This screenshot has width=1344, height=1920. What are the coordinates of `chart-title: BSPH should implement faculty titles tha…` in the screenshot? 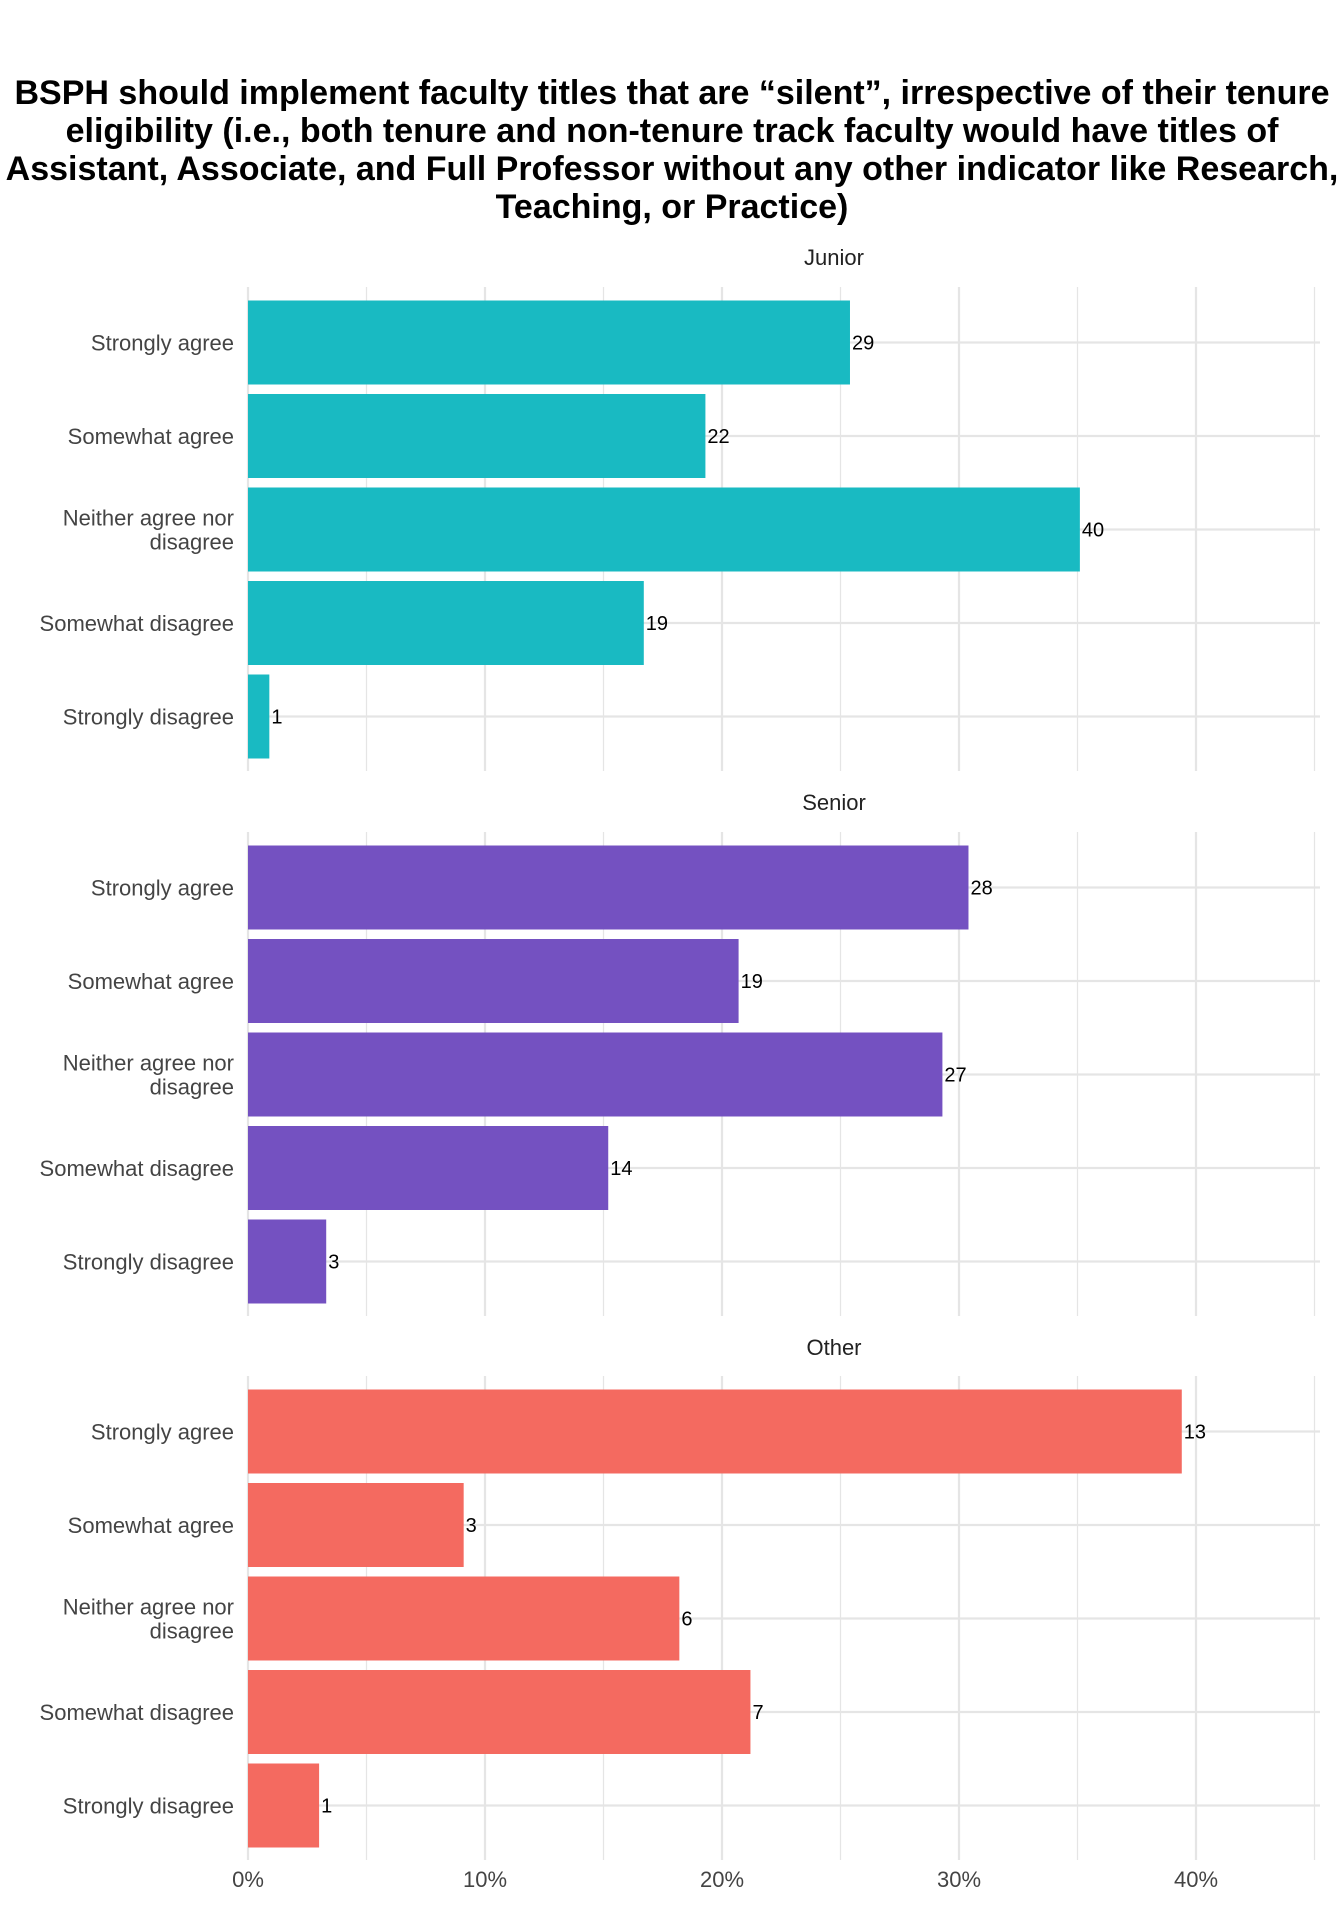 It's located at (672, 150).